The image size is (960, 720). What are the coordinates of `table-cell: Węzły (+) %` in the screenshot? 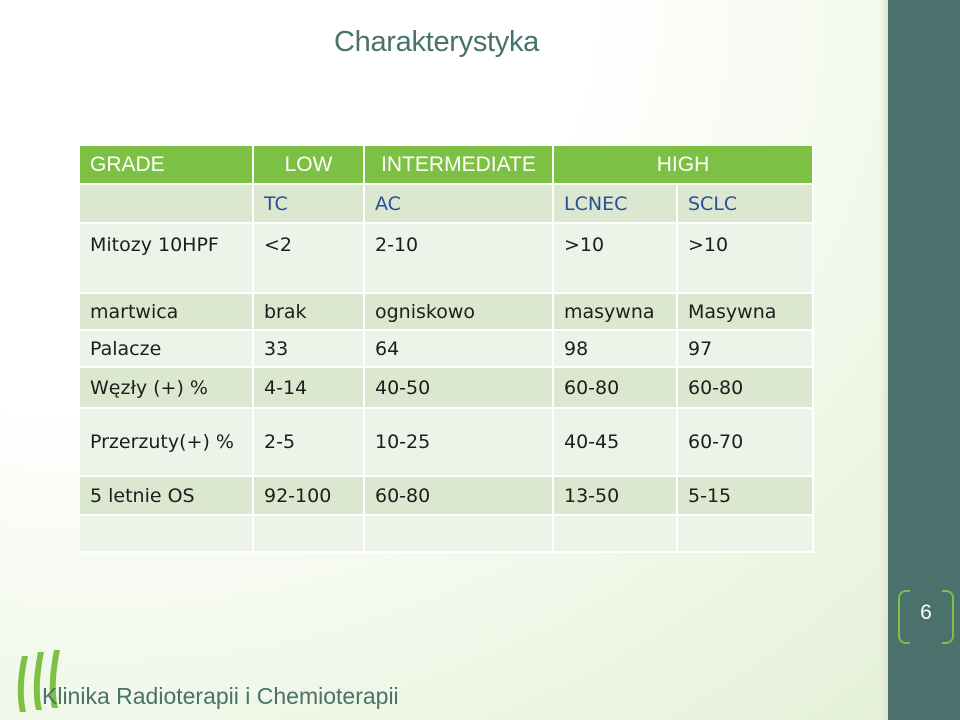 It's located at (167, 388).